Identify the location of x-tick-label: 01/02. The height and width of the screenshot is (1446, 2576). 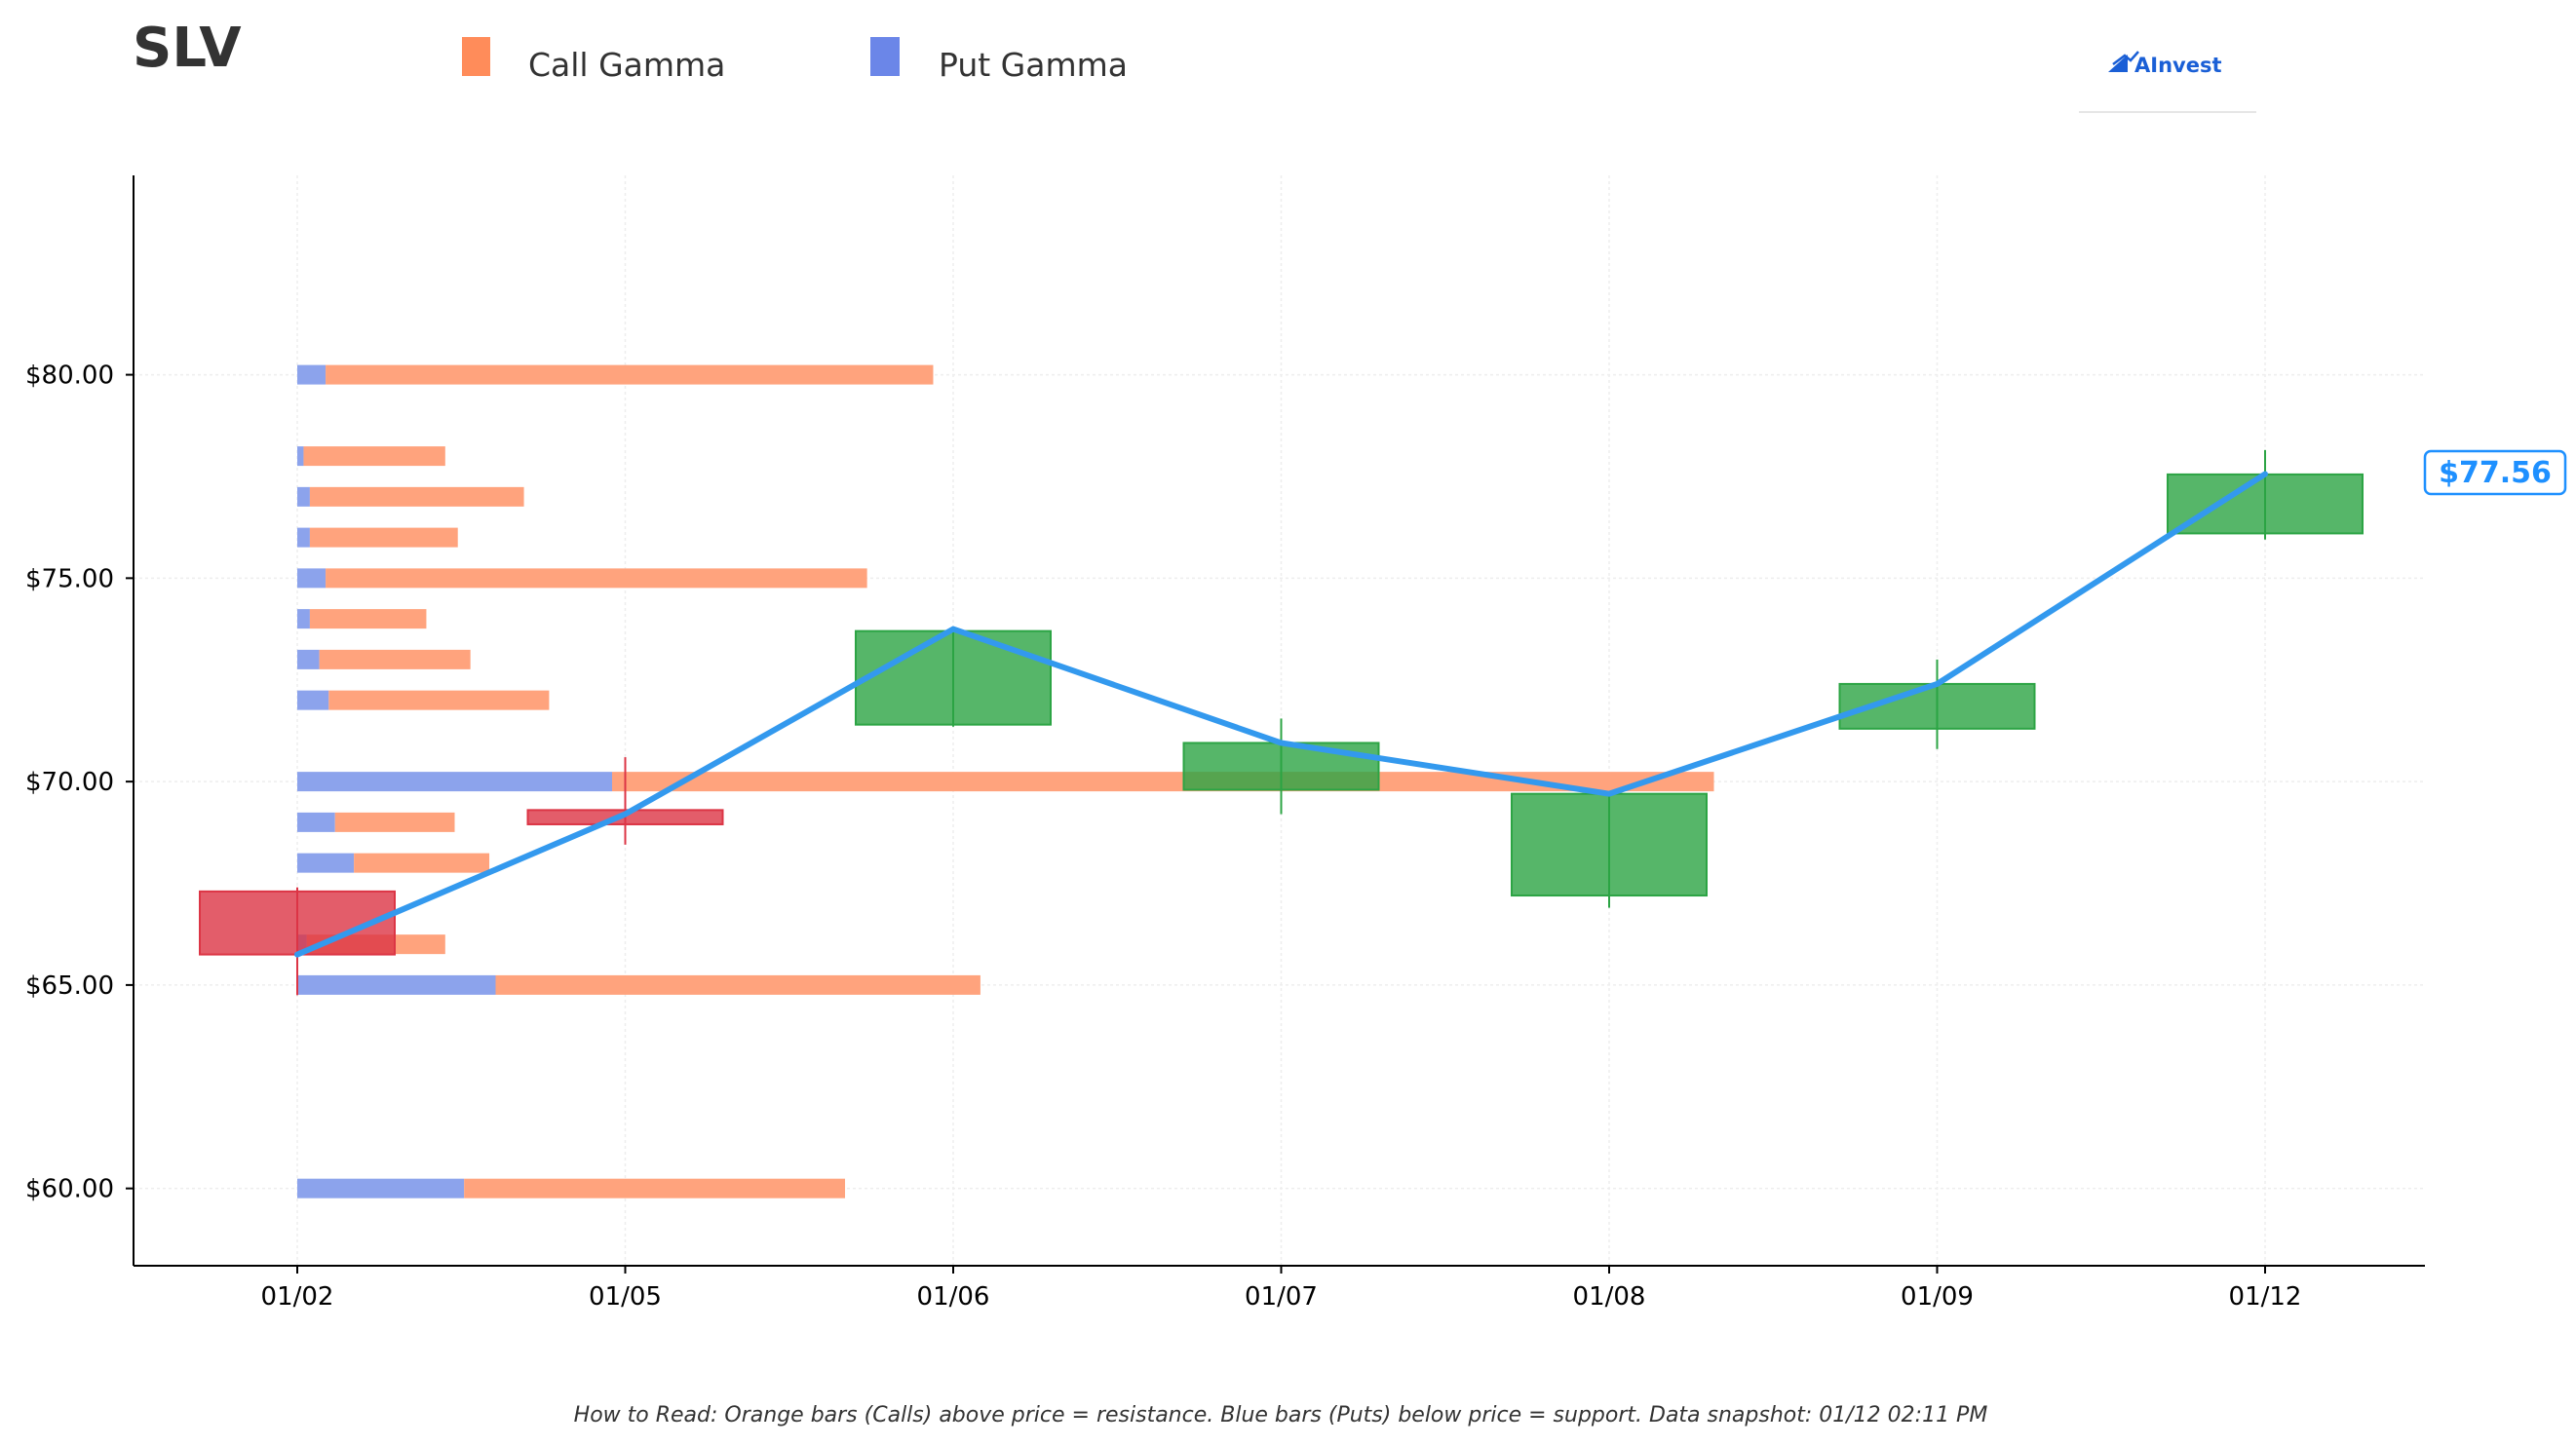
(297, 1297).